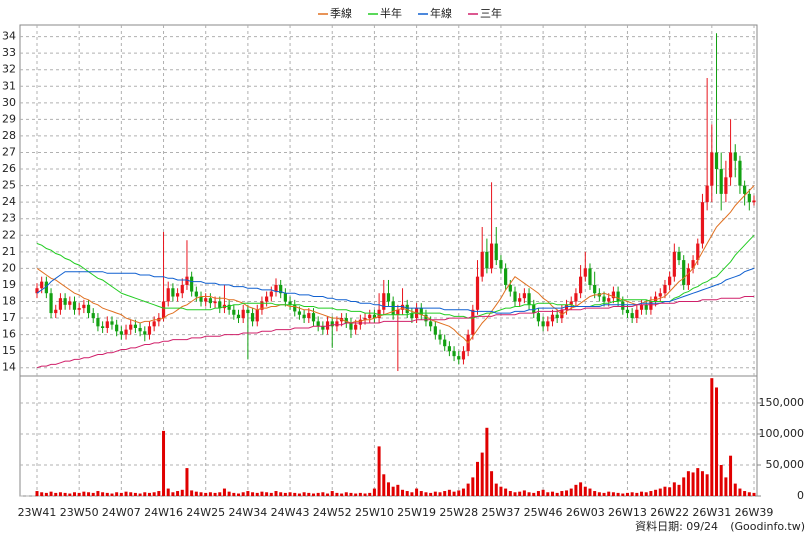  What do you see at coordinates (627, 512) in the screenshot?
I see `x-tick-label: 26W13` at bounding box center [627, 512].